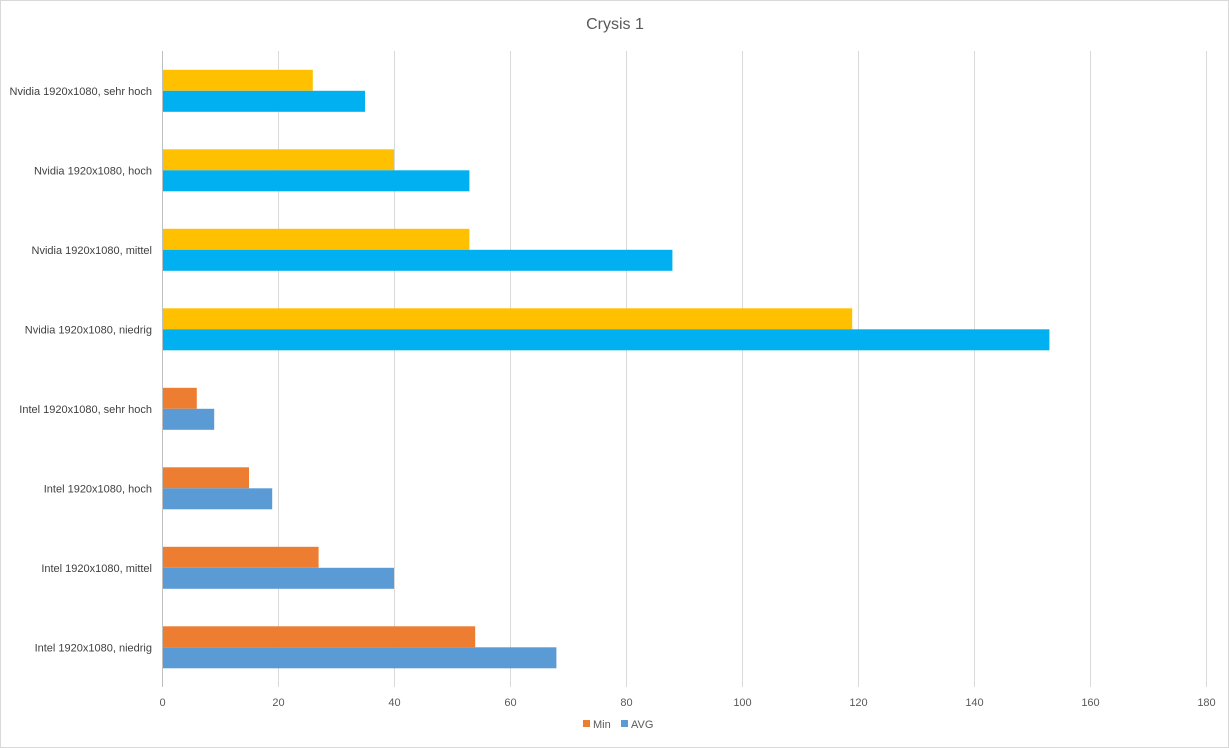 This screenshot has width=1229, height=748. I want to click on x-tick-label: 0, so click(162, 703).